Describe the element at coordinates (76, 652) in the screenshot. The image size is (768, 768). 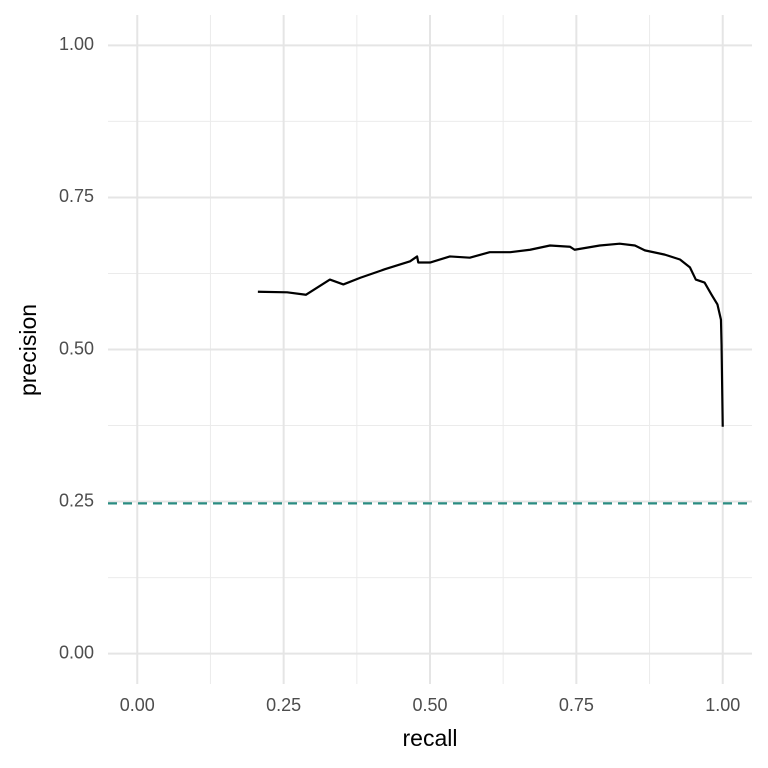
I see `y-tick-label: 0.00` at that location.